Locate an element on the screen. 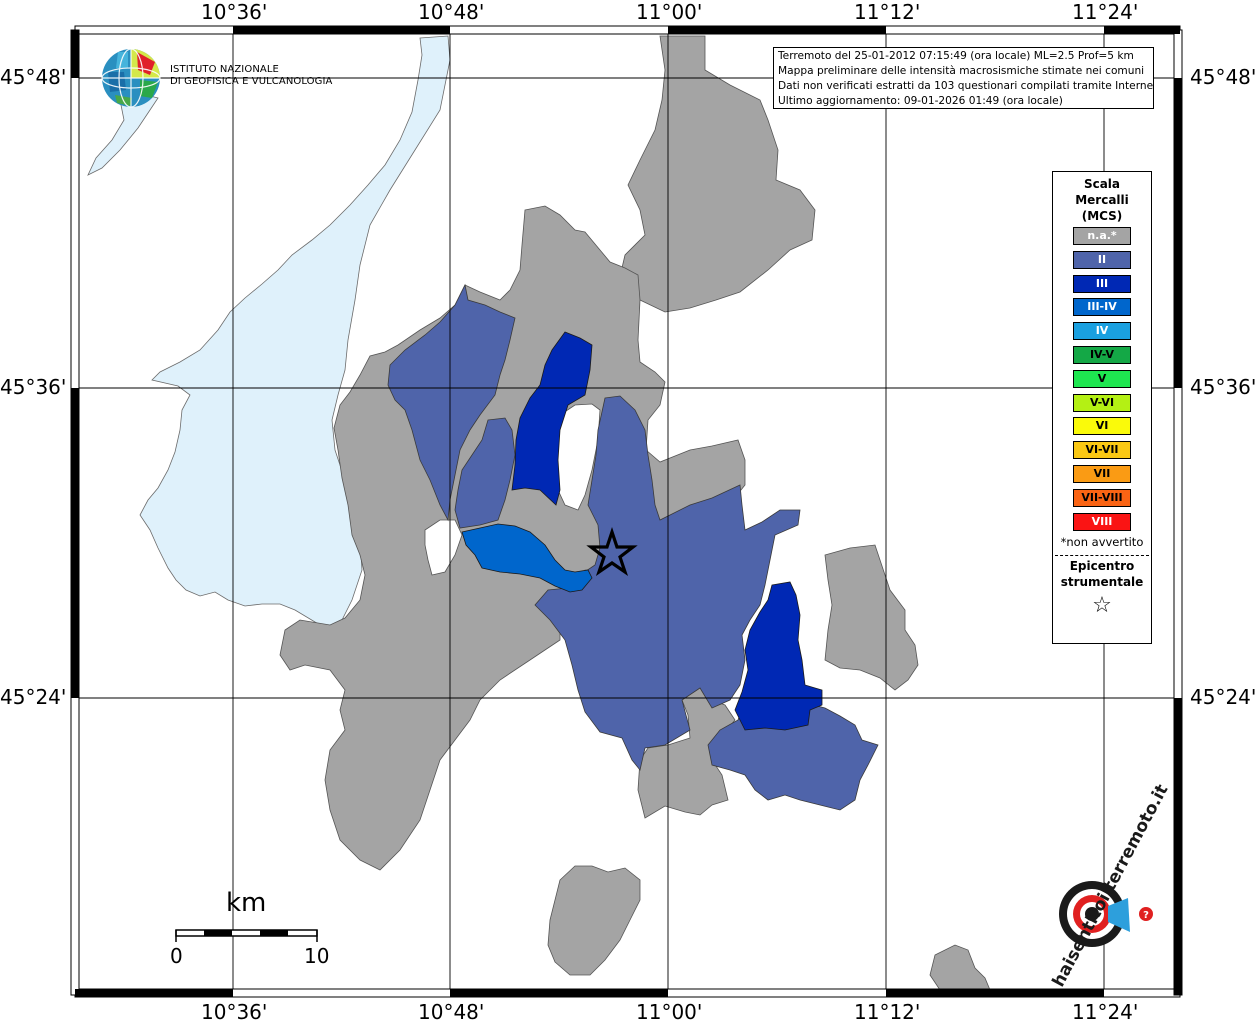 The height and width of the screenshot is (1024, 1255). epicenter-star-icon is located at coordinates (612, 551).